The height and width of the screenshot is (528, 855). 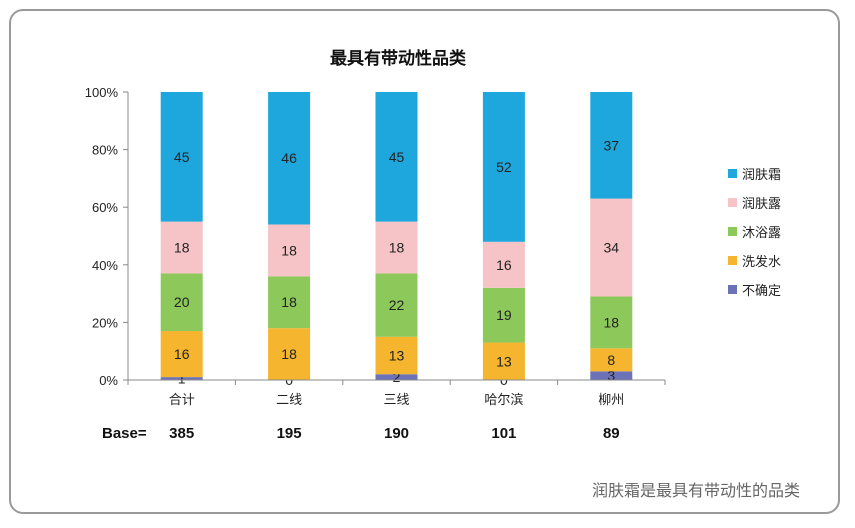 What do you see at coordinates (181, 433) in the screenshot?
I see `base-value: 385` at bounding box center [181, 433].